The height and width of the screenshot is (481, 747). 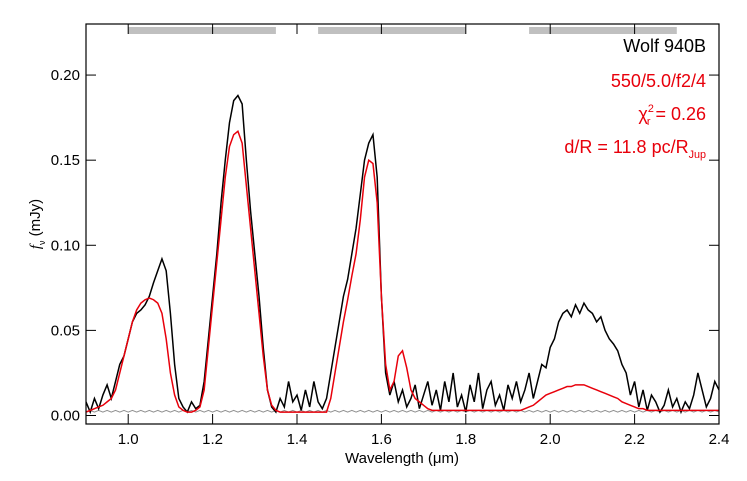 I want to click on y-tick-label: 0.10, so click(x=65, y=245).